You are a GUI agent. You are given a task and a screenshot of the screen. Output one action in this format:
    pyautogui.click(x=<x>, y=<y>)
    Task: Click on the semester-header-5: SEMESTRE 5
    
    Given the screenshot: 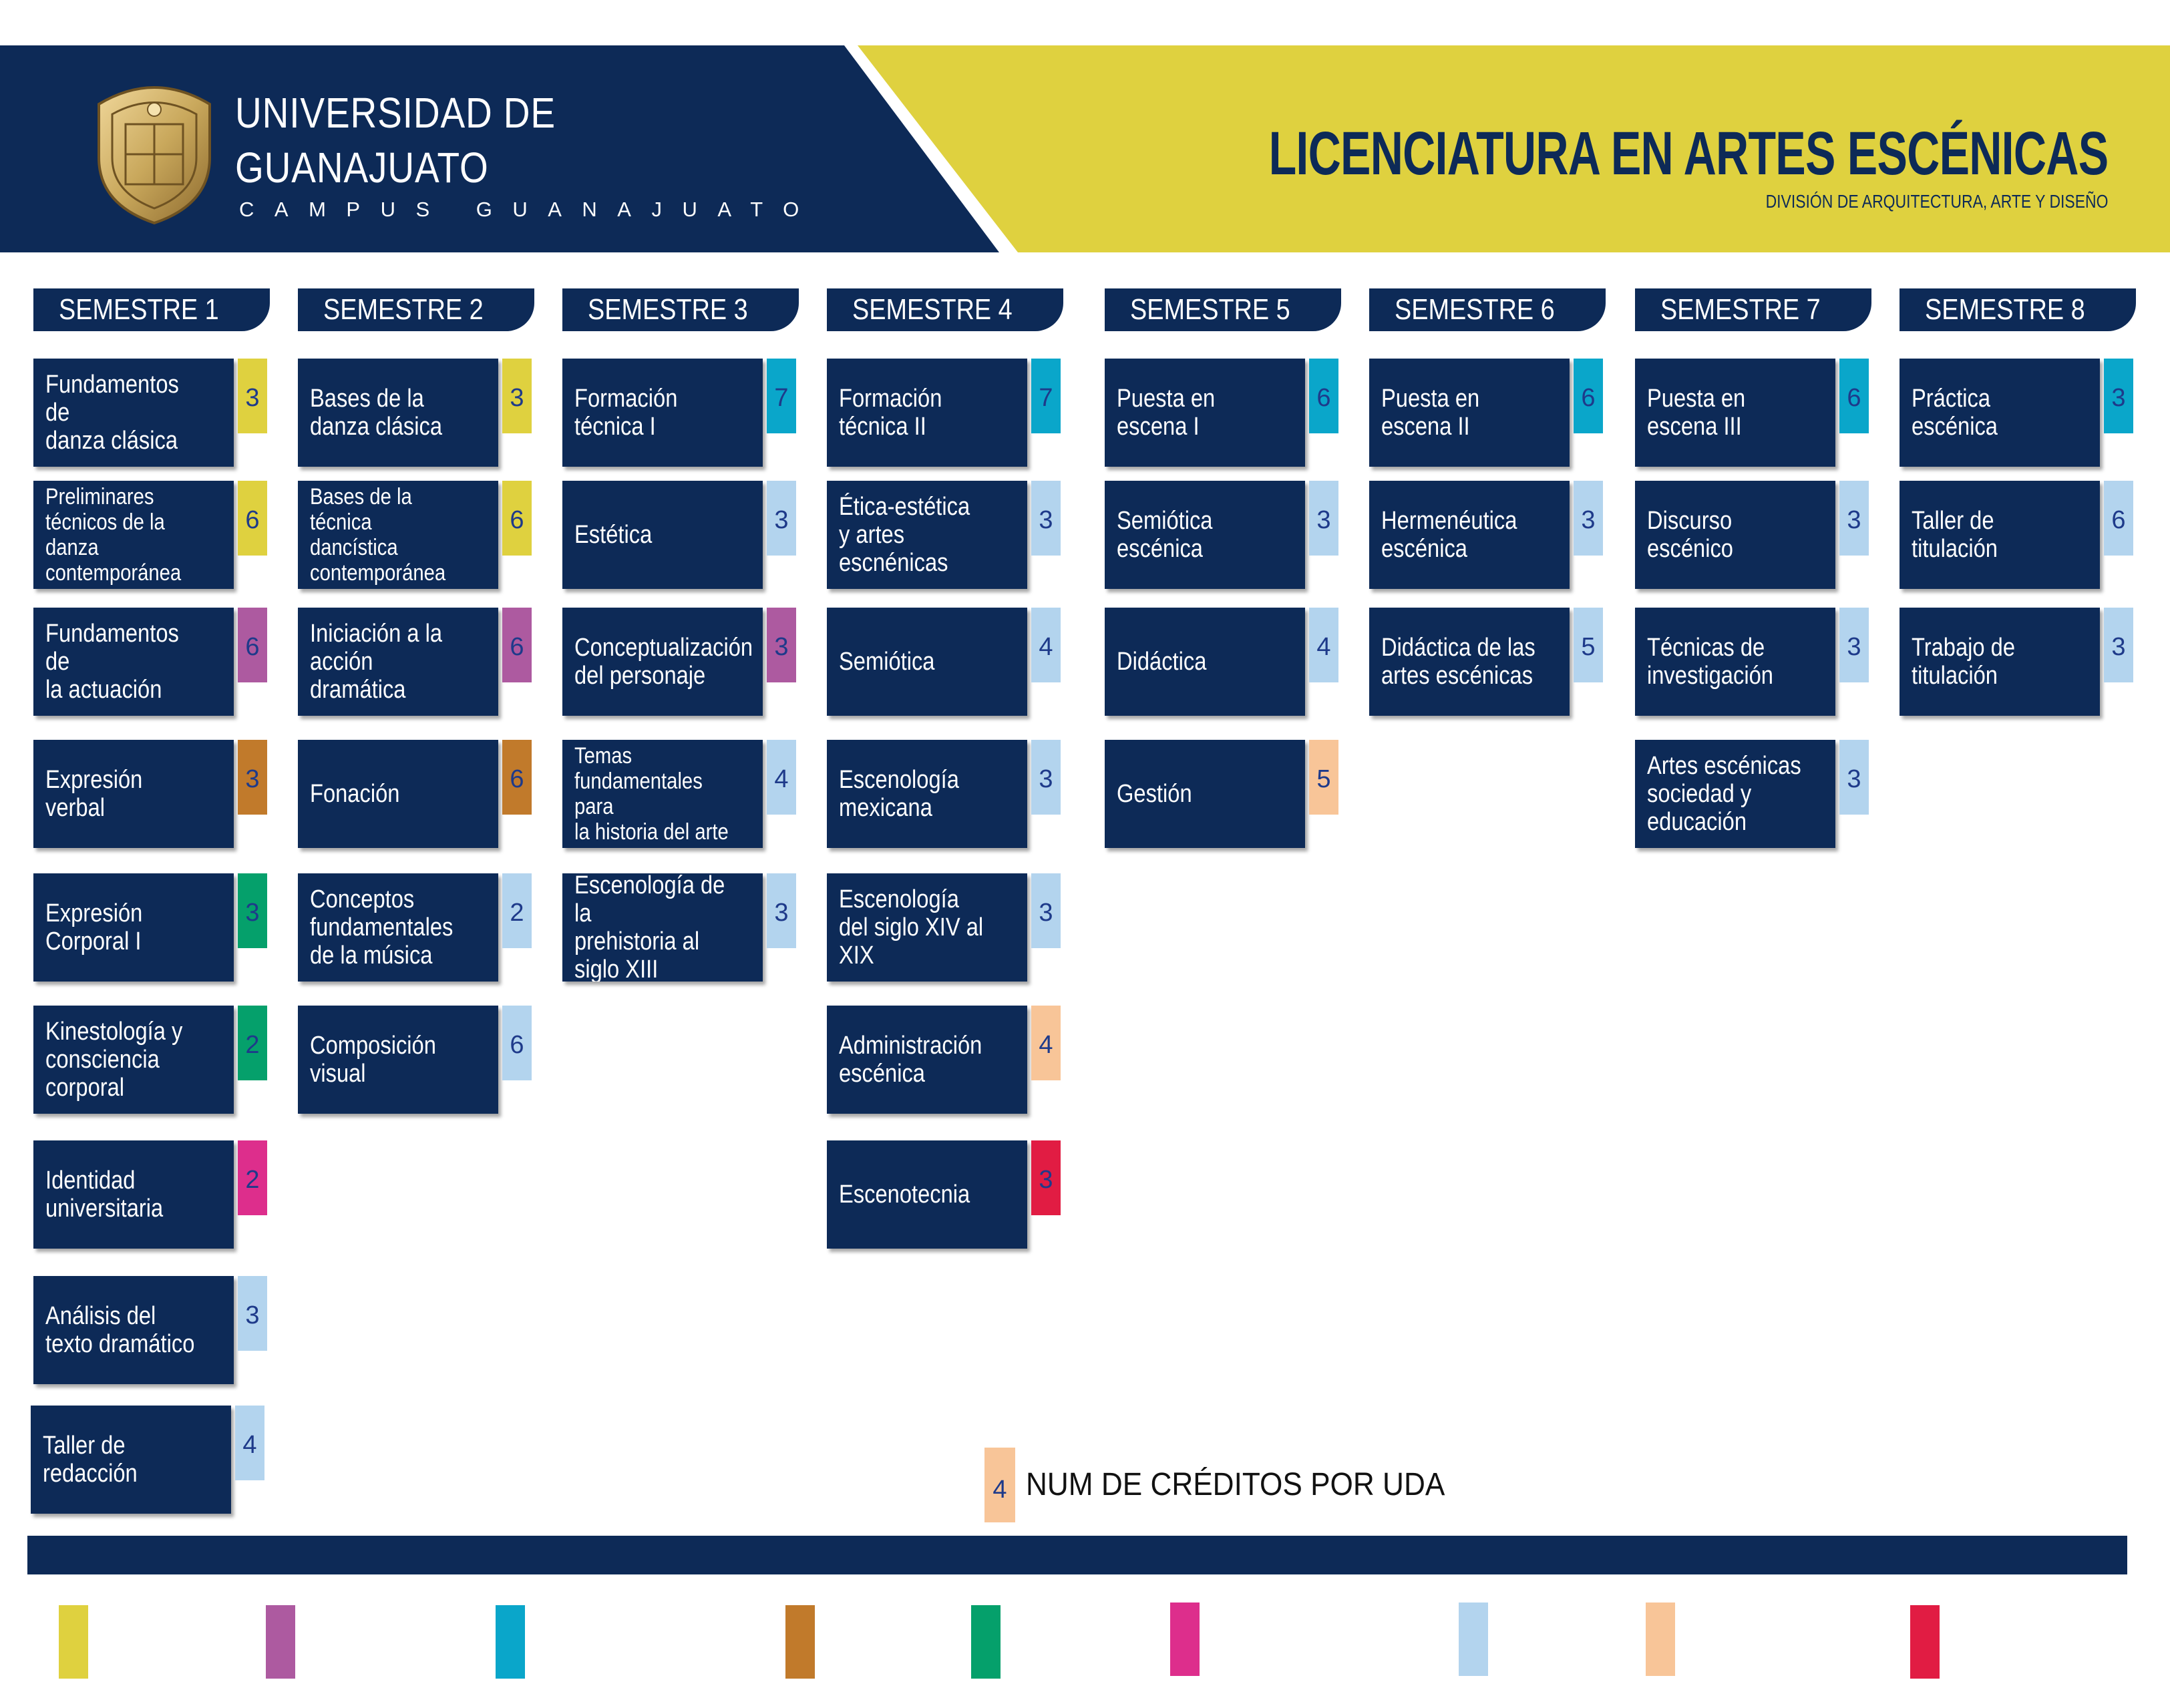 What is the action you would take?
    pyautogui.click(x=1223, y=309)
    